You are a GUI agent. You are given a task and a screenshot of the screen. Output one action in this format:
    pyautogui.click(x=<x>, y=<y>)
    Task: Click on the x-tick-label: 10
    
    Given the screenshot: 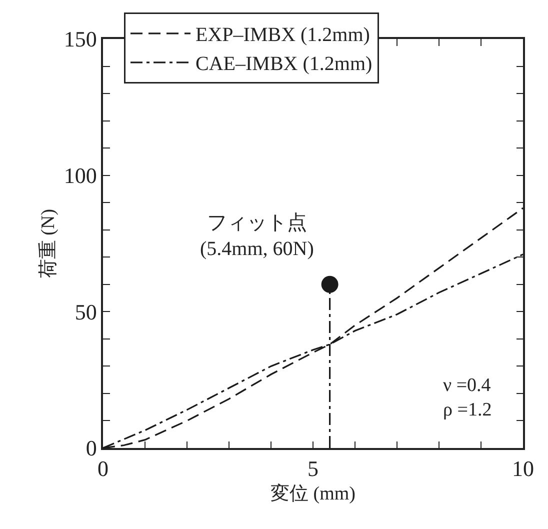 What is the action you would take?
    pyautogui.click(x=523, y=469)
    